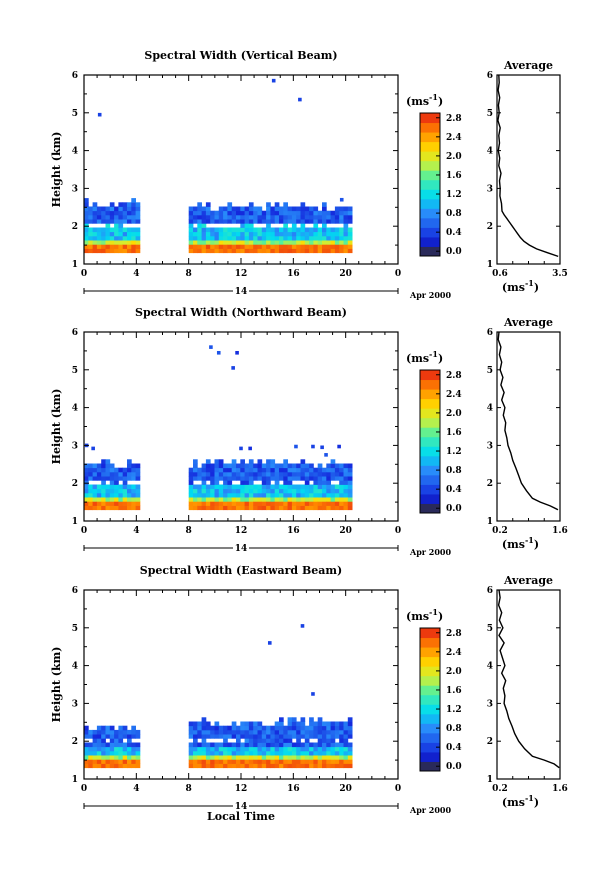 Image resolution: width=615 pixels, height=875 pixels. Describe the element at coordinates (433, 97) in the screenshot. I see `colorbar-unit-exp: -1` at that location.